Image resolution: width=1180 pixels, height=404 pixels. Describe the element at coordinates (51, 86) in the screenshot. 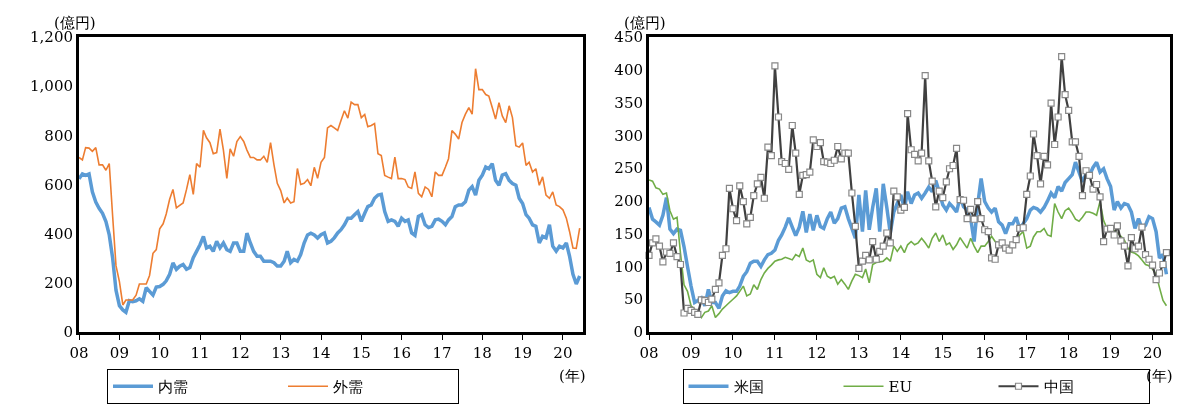

I see `y-tick-label: 1,000` at that location.